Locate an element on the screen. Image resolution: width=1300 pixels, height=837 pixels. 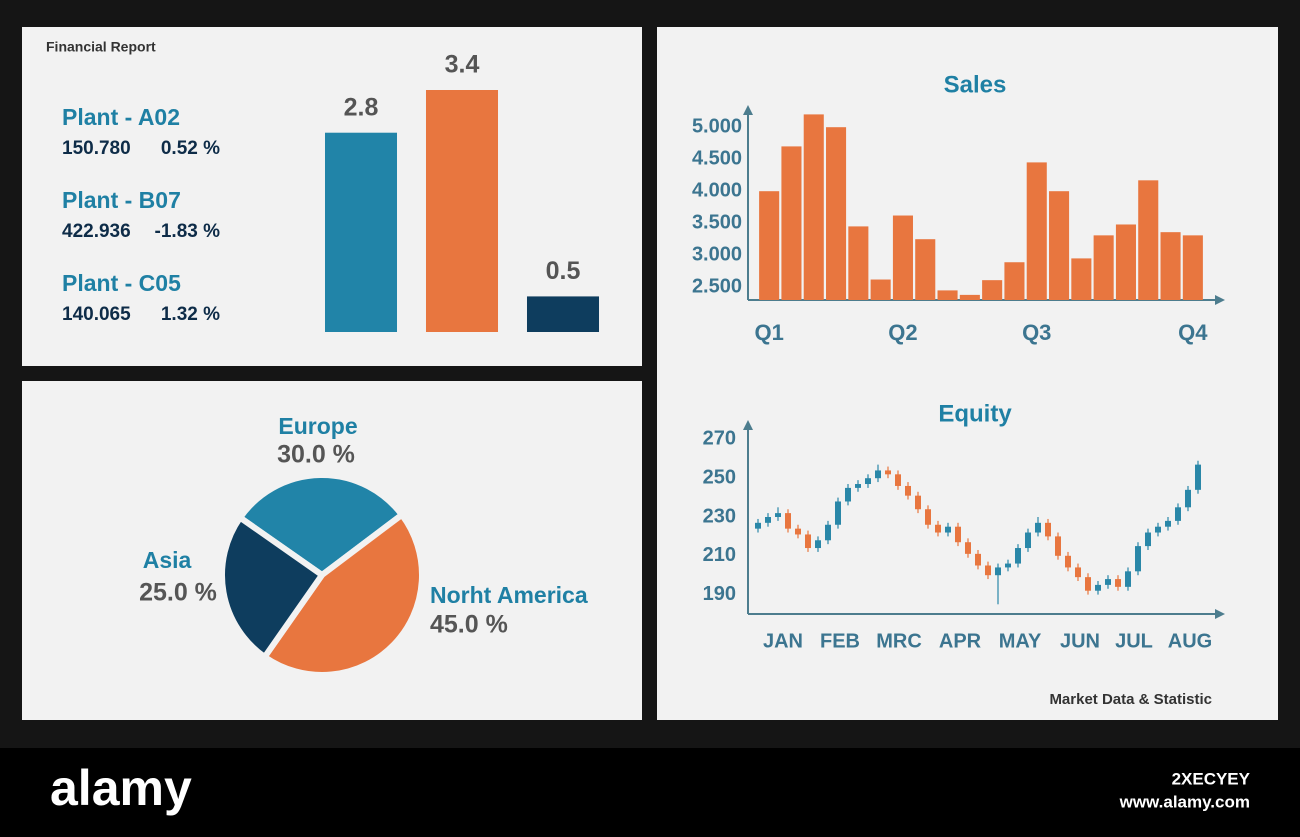
plant-change: -1.83 % is located at coordinates (188, 231).